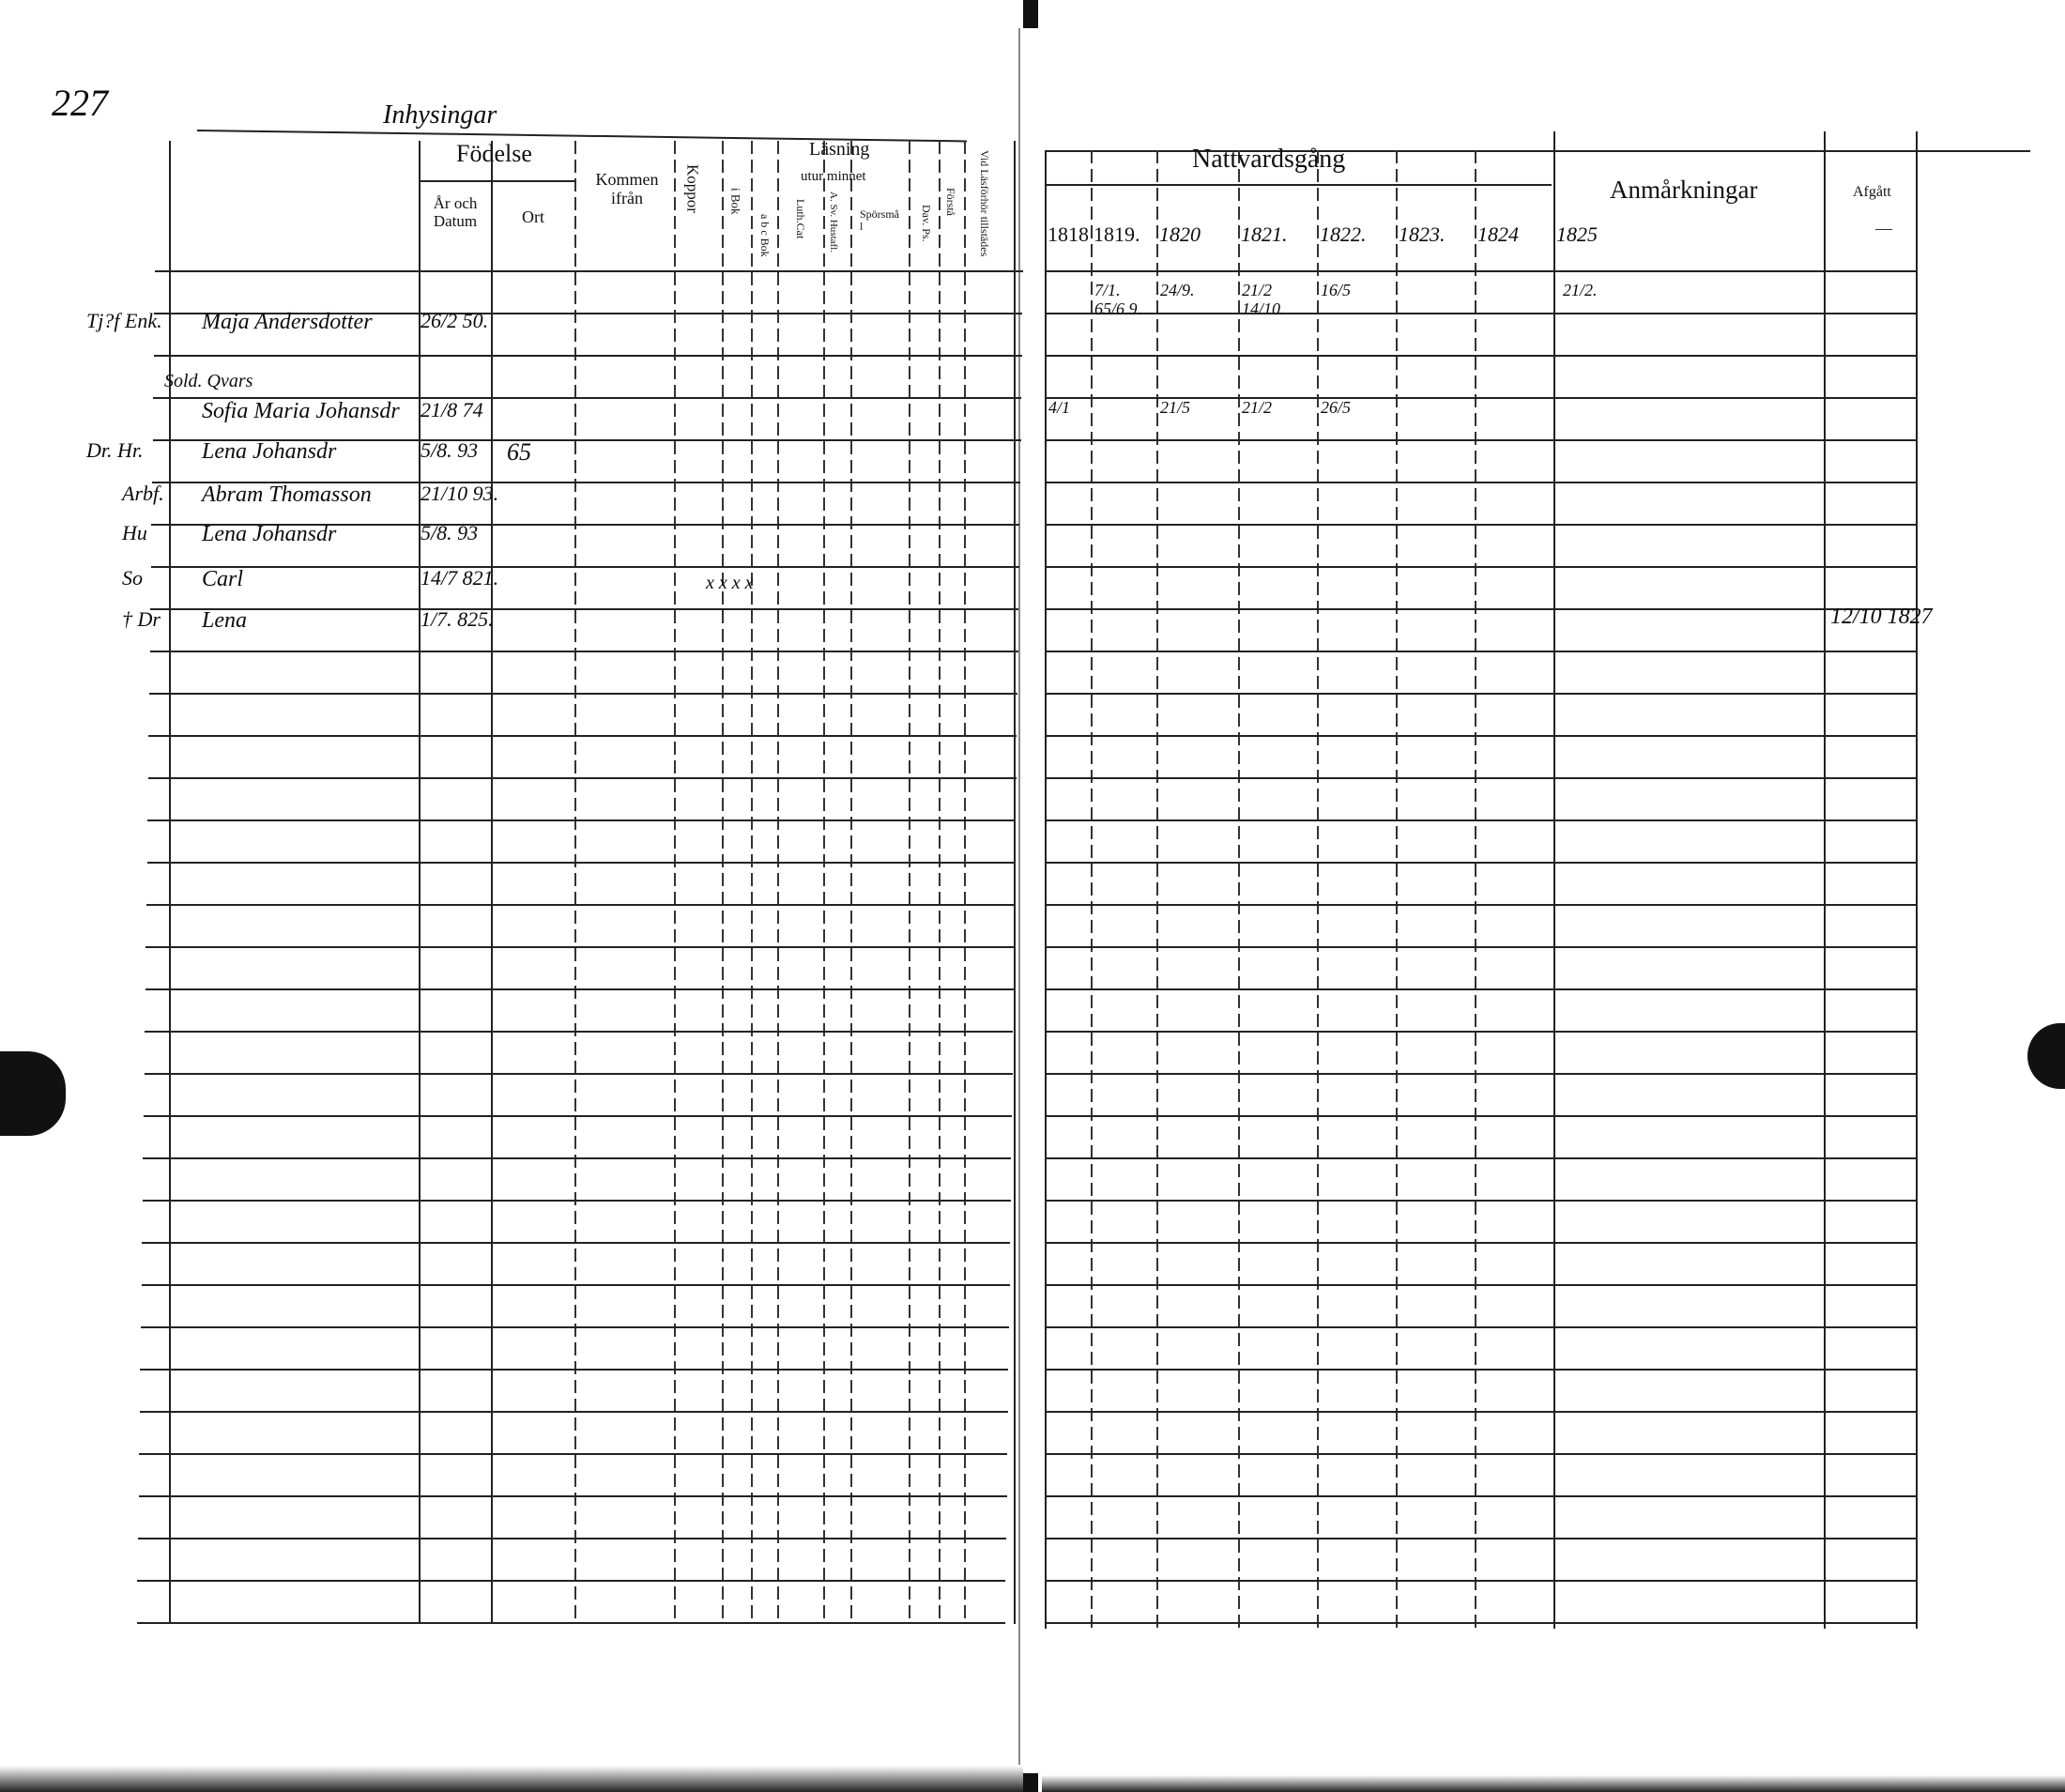 This screenshot has width=2065, height=1792. What do you see at coordinates (287, 322) in the screenshot?
I see `entry-name: Maja Andersdotter` at bounding box center [287, 322].